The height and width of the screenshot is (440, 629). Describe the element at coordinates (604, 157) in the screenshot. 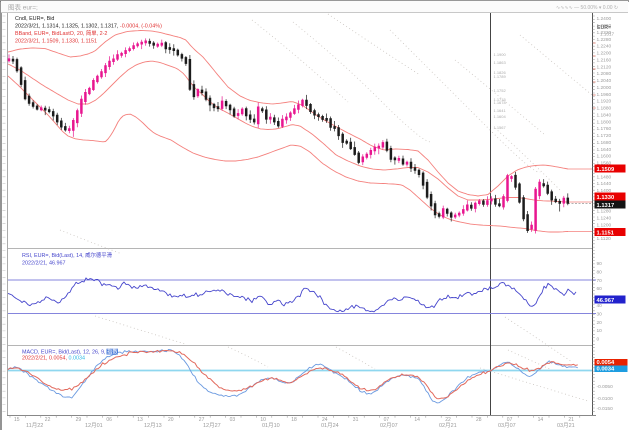

I see `svg-text: 1.1600` at that location.